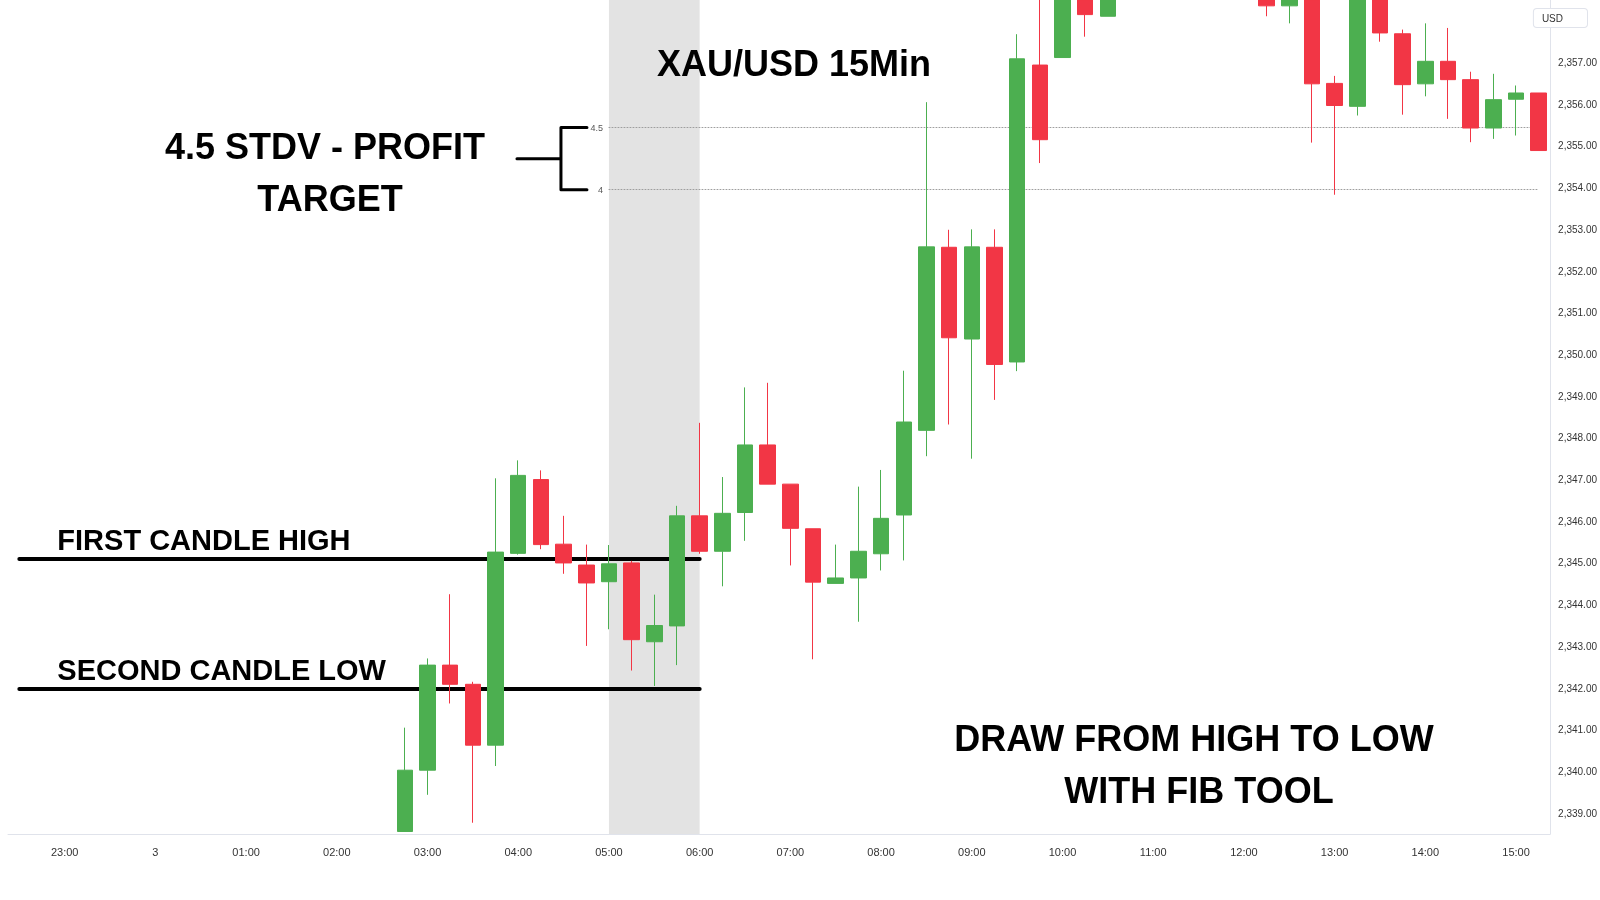 The height and width of the screenshot is (900, 1600). Describe the element at coordinates (337, 851) in the screenshot. I see `x-tick-label: 02:00` at that location.